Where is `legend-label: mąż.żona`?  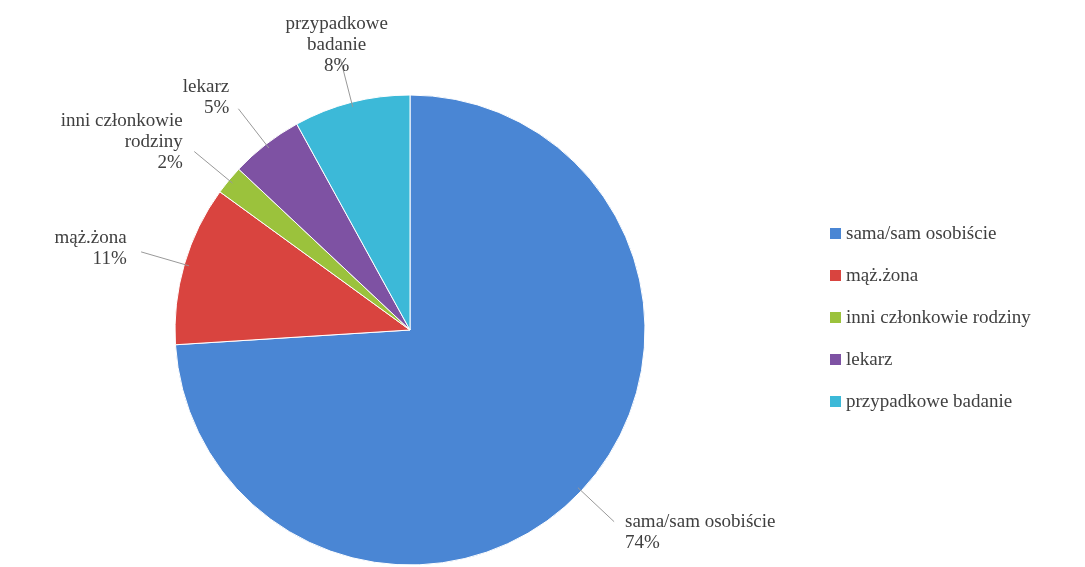
legend-label: mąż.żona is located at coordinates (882, 274).